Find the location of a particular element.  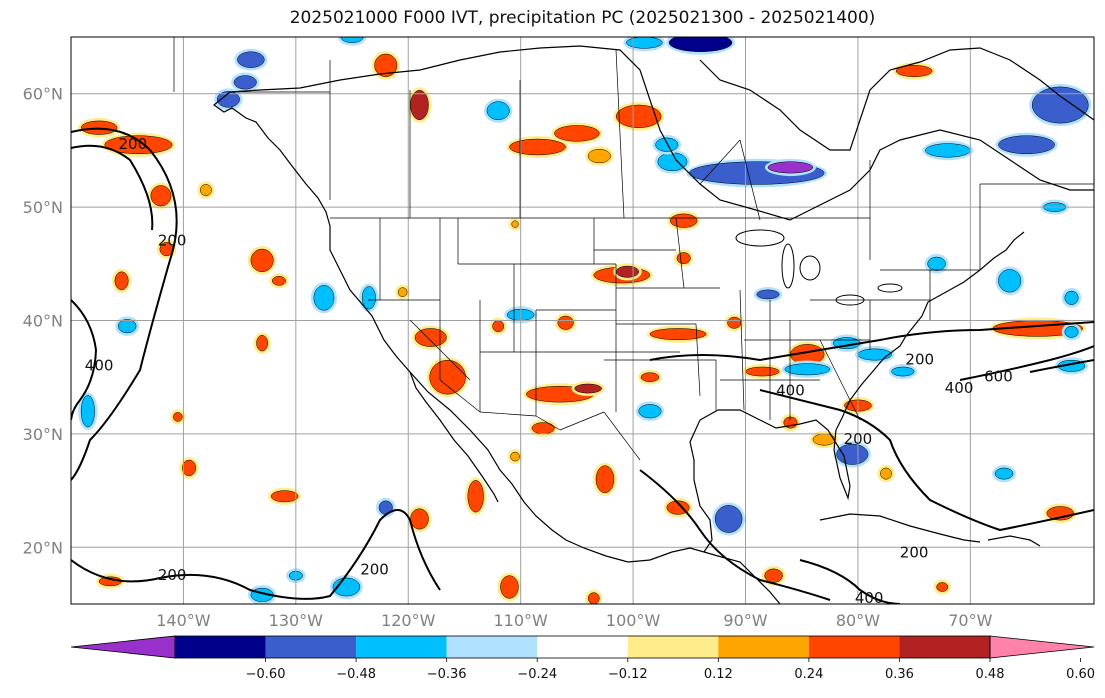

lon-tick-label: 140°W is located at coordinates (183, 620).